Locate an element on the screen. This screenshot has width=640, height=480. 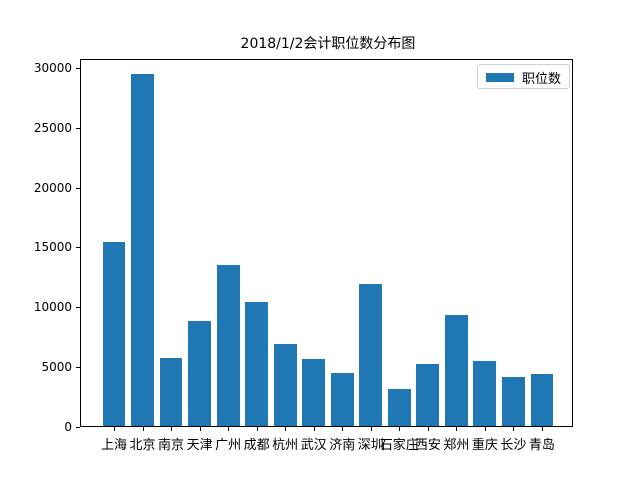
x-tick-label: 重庆 is located at coordinates (484, 445).